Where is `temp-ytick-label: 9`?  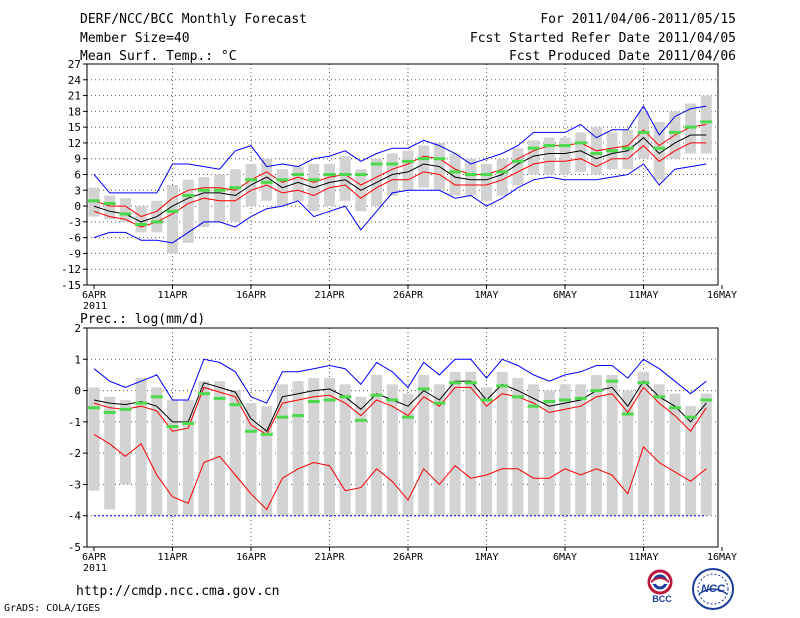 temp-ytick-label: 9 is located at coordinates (77, 159).